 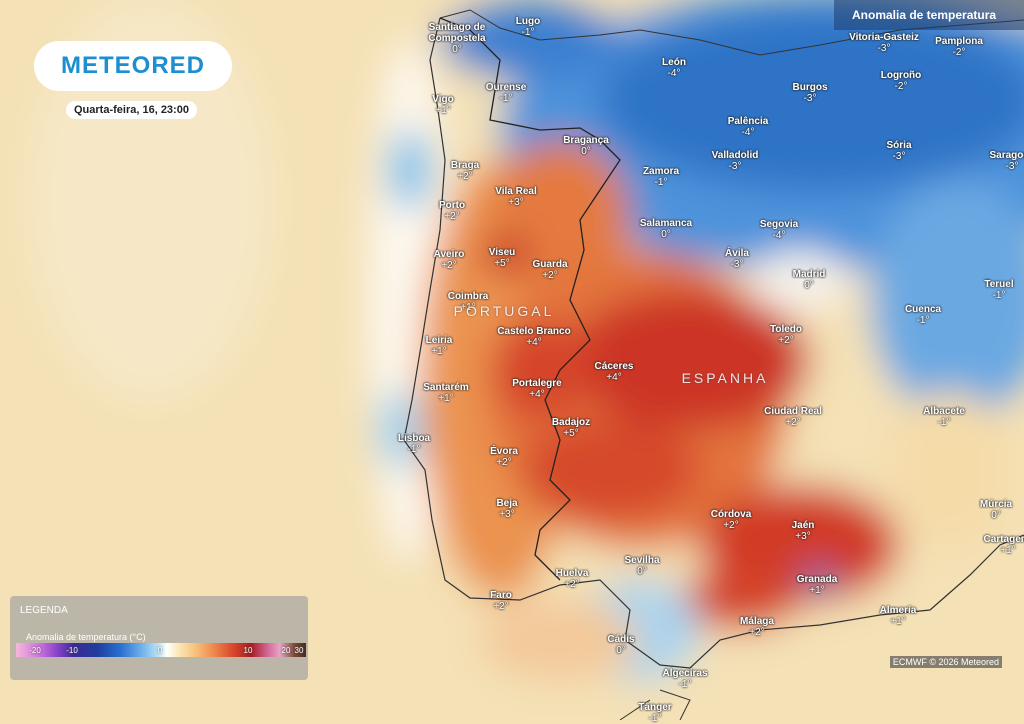 I want to click on city-name: Córdova, so click(x=731, y=514).